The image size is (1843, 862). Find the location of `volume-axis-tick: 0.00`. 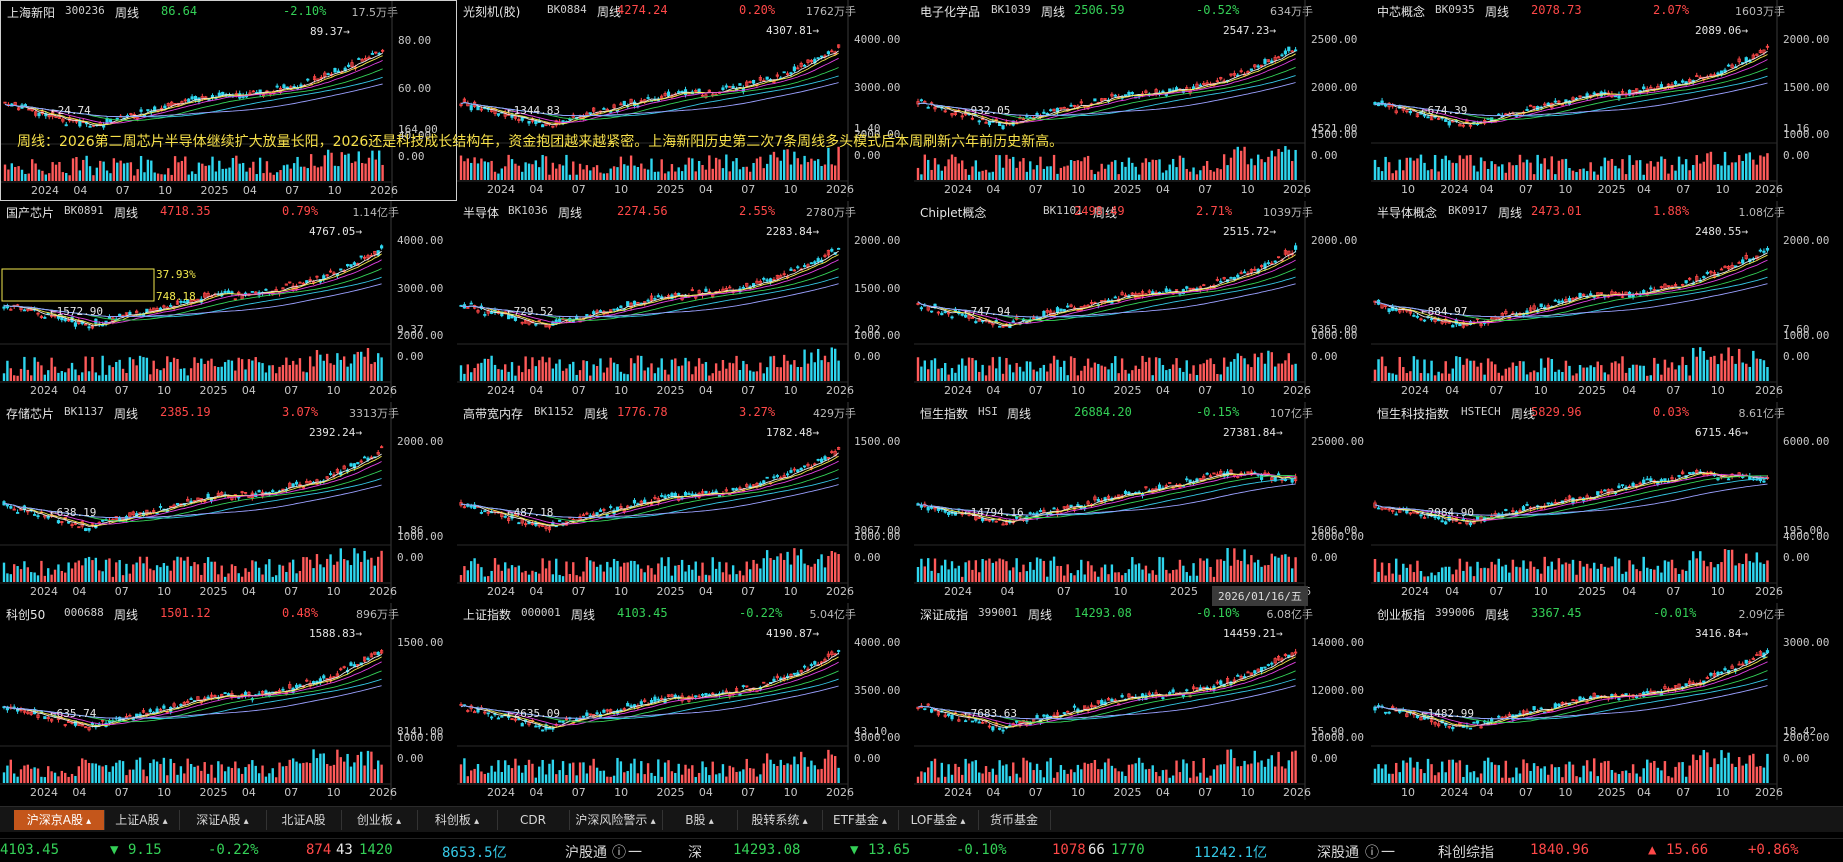

volume-axis-tick: 0.00 is located at coordinates (410, 557).